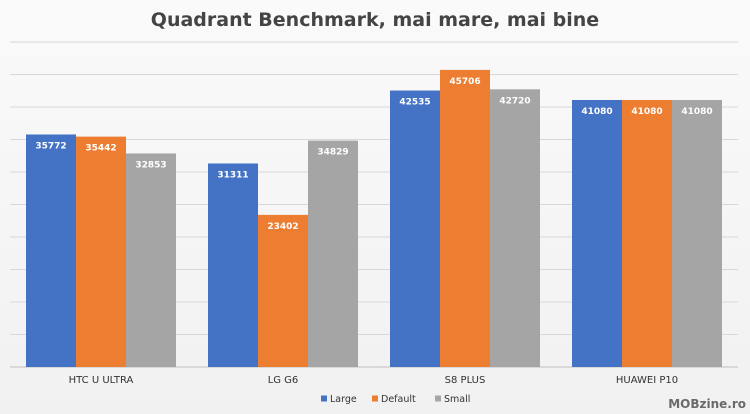 The height and width of the screenshot is (414, 750). I want to click on value-label: 34829, so click(332, 153).